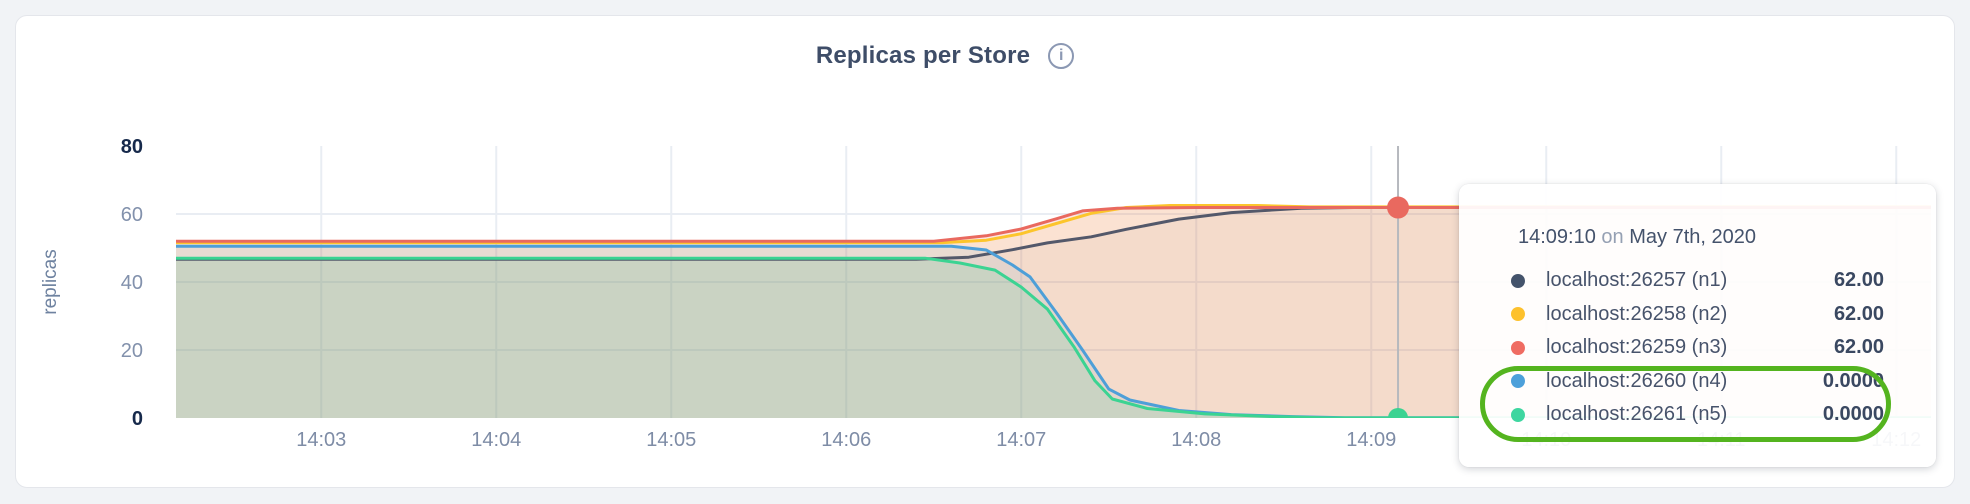 The image size is (1970, 504). What do you see at coordinates (1692, 237) in the screenshot?
I see `tooltip-date: May 7th, 2020` at bounding box center [1692, 237].